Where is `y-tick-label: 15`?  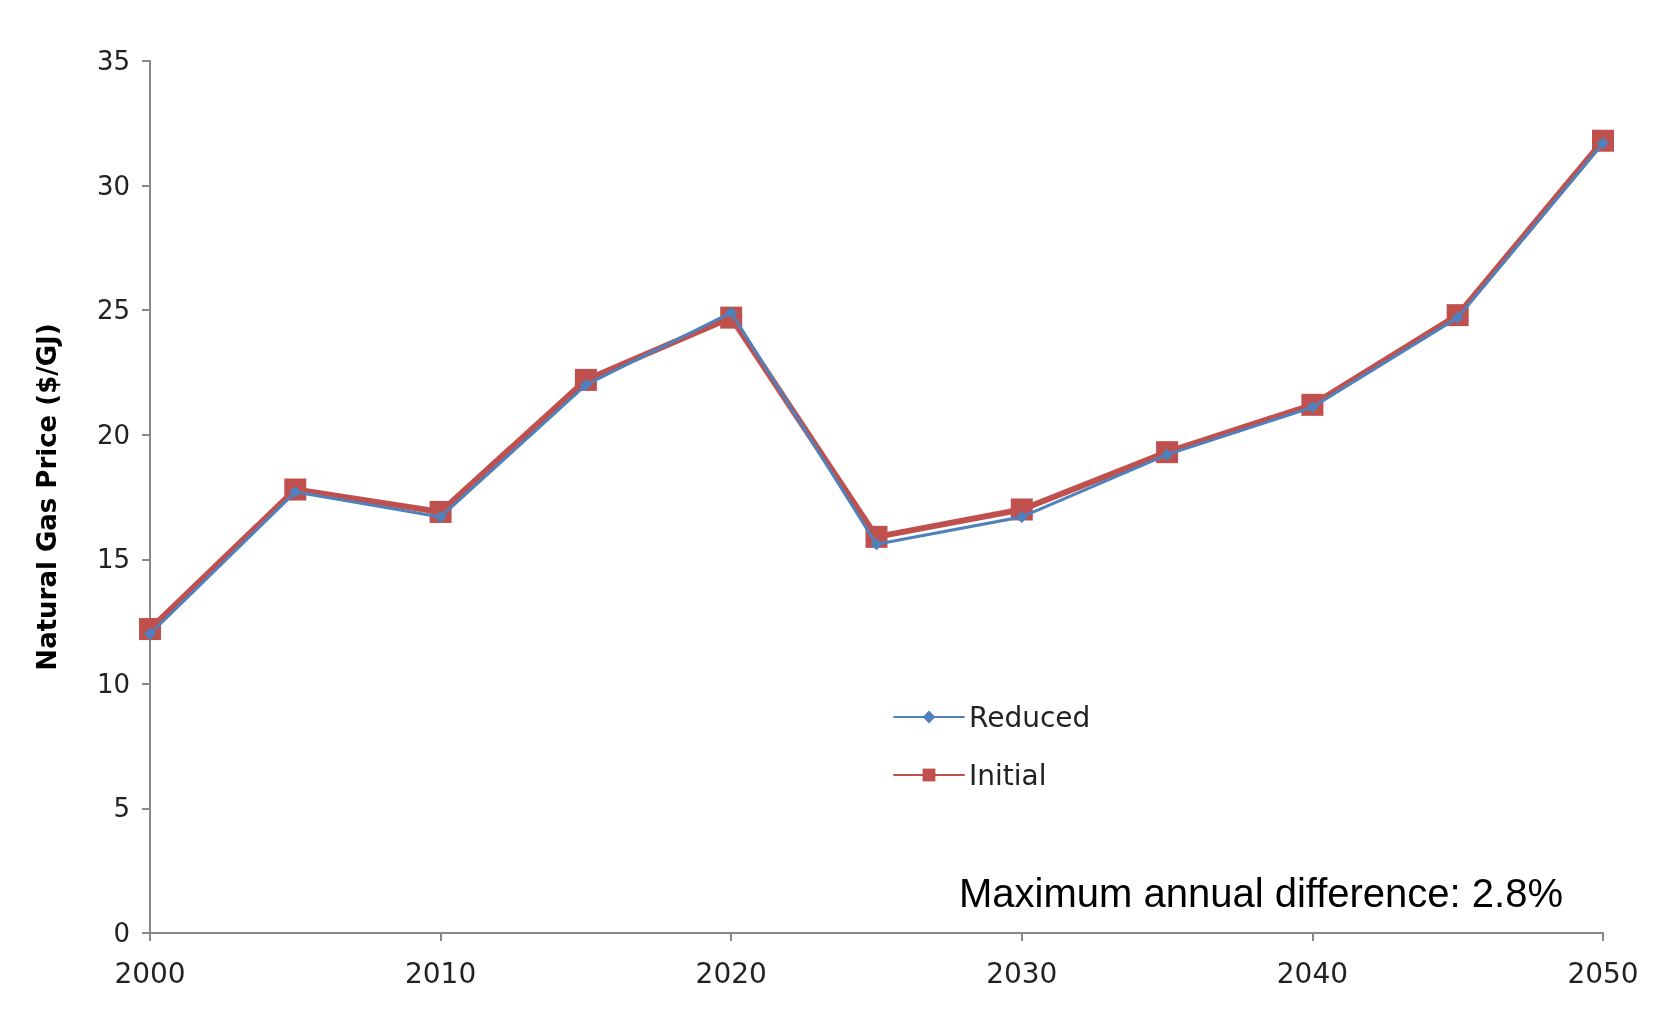 y-tick-label: 15 is located at coordinates (113, 559).